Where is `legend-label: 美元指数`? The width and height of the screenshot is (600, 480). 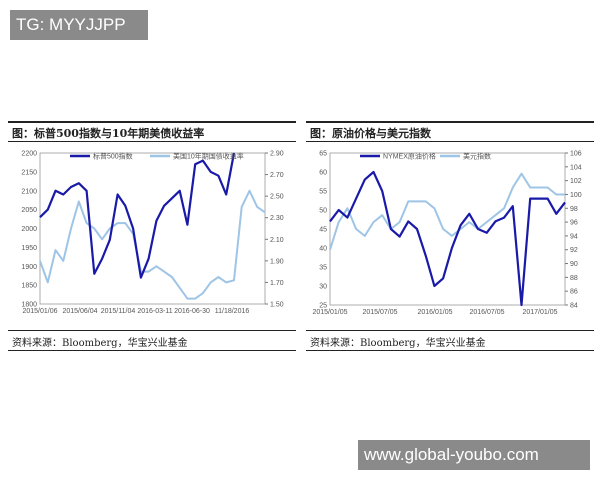
legend-label: 美元指数 is located at coordinates (477, 156).